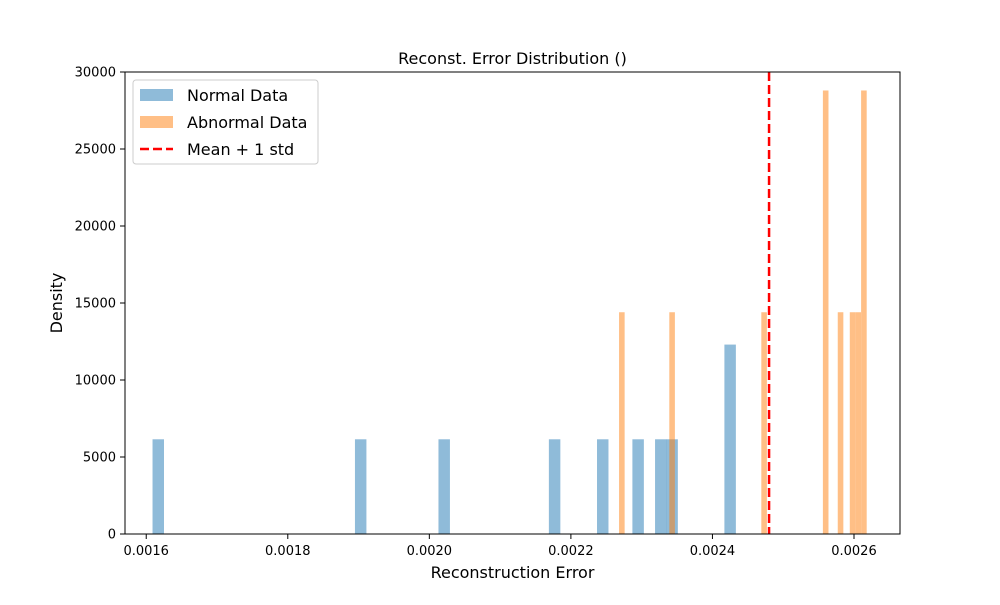 The height and width of the screenshot is (605, 1000). Describe the element at coordinates (430, 551) in the screenshot. I see `x-tick-label: 0.0020` at that location.